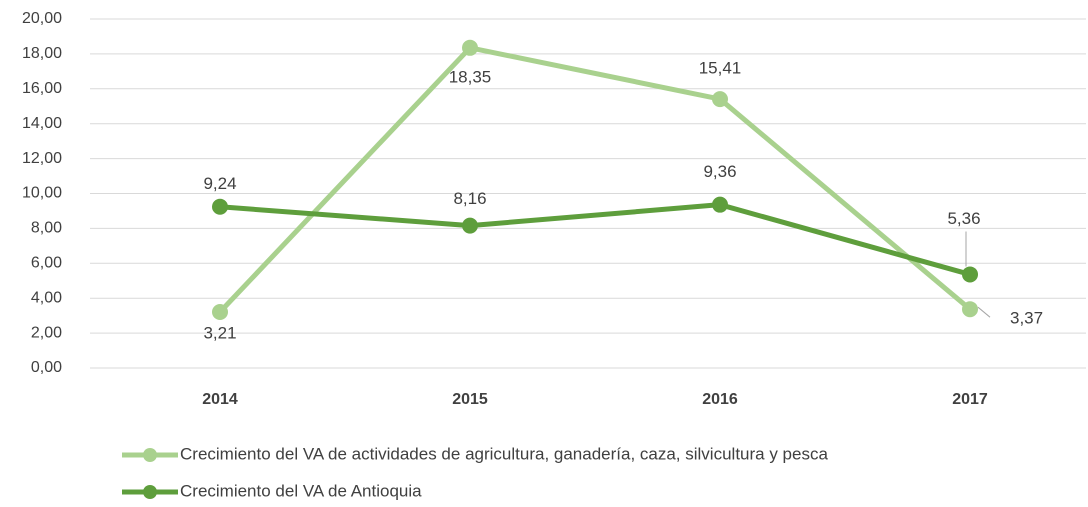  I want to click on y-tick-label: 0,00, so click(46, 367).